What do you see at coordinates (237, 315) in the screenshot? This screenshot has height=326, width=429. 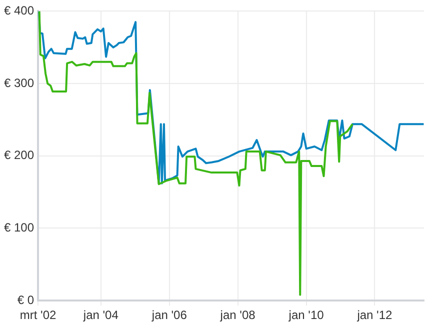 I see `x-tick-label: jan '08` at bounding box center [237, 315].